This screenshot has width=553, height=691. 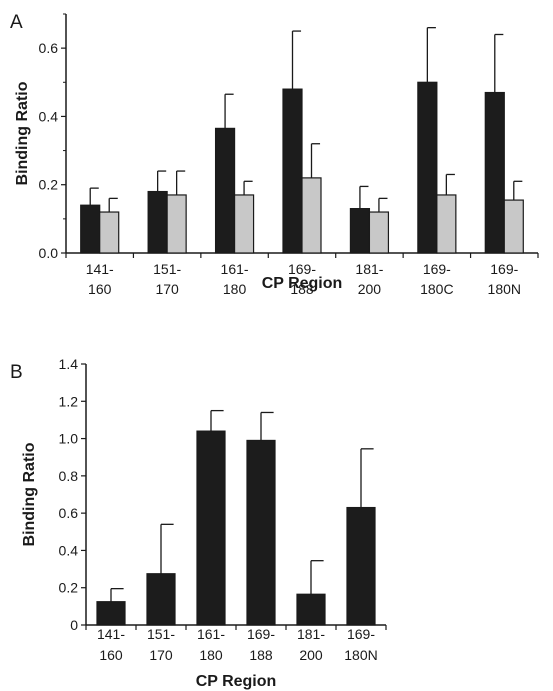 What do you see at coordinates (311, 655) in the screenshot?
I see `b-category-label: 200` at bounding box center [311, 655].